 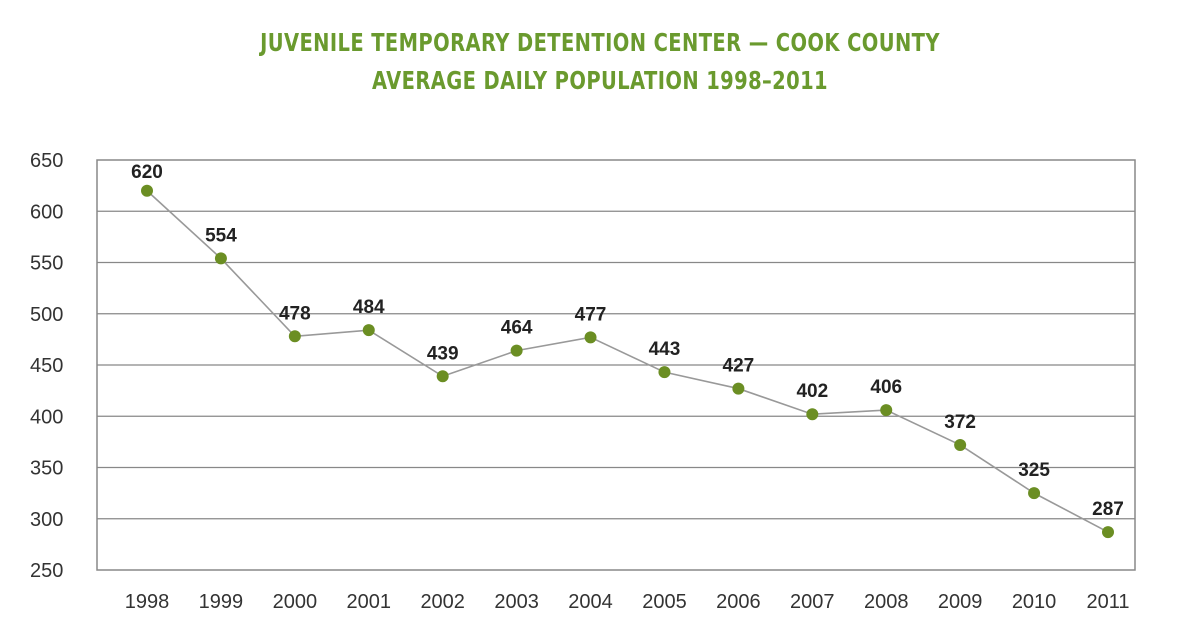 I want to click on chart-subtitle: AVERAGE DAILY POPULATION 1998–2011, so click(x=600, y=80).